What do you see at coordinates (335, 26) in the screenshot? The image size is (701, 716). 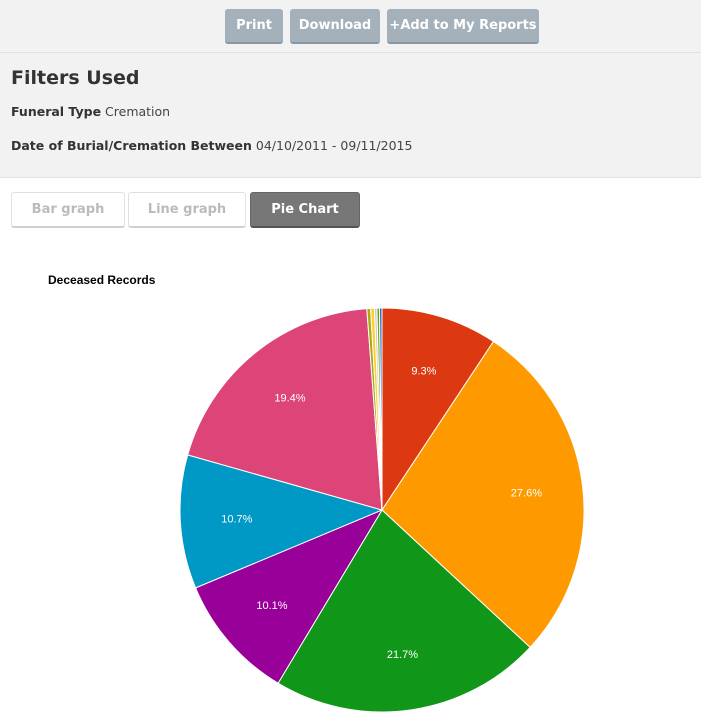 I see `download-button: Download` at bounding box center [335, 26].